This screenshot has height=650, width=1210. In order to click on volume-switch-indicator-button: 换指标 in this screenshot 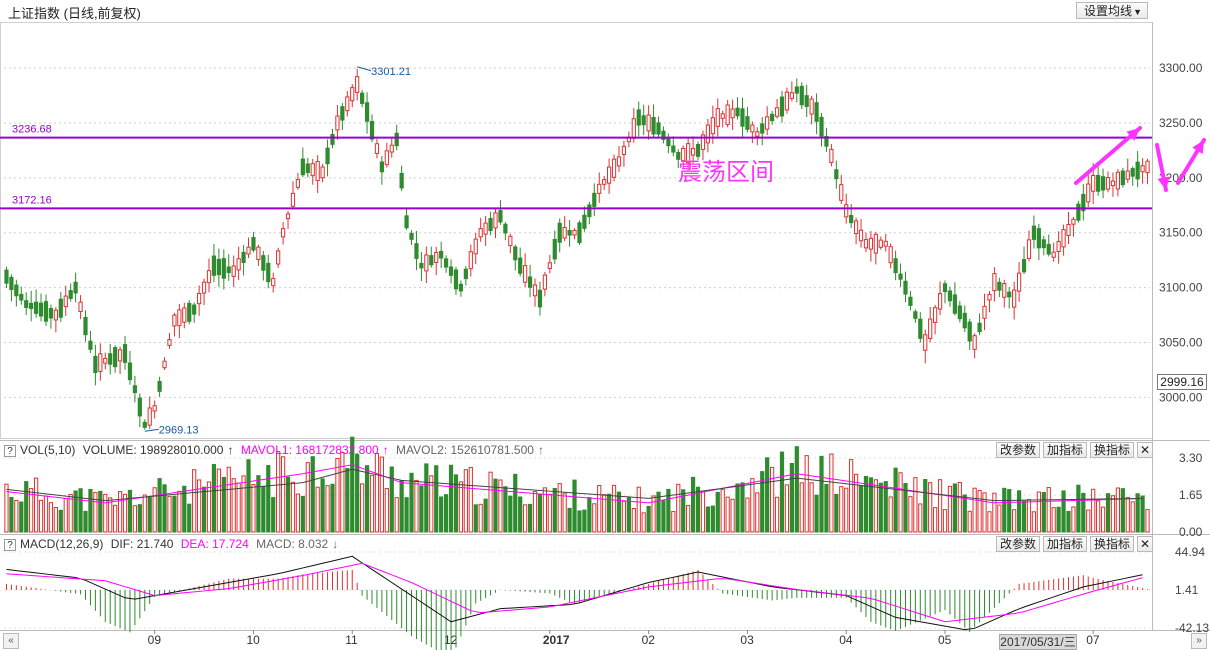, I will do `click(1112, 450)`.